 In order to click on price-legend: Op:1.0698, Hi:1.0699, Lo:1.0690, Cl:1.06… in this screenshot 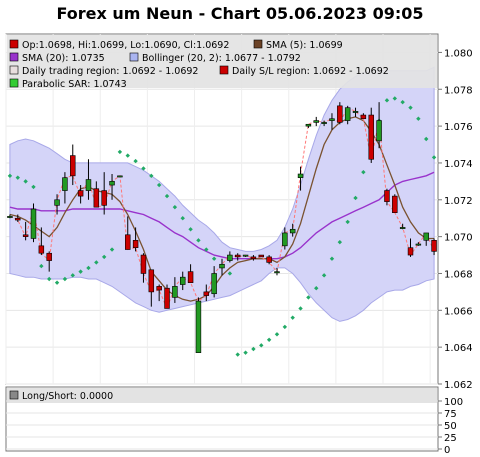, I will do `click(222, 62)`.